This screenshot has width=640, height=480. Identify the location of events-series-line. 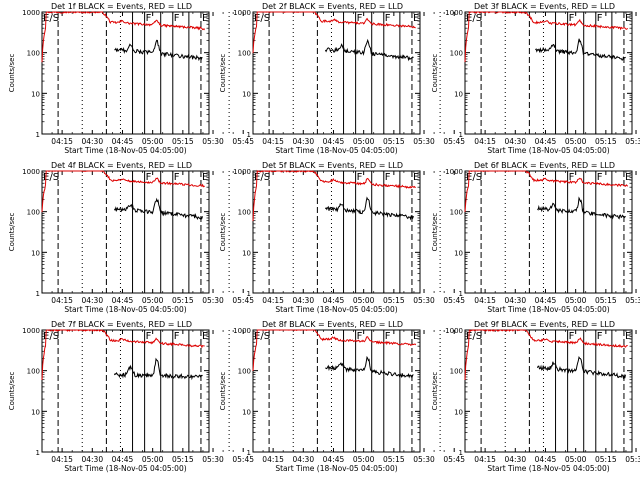
(158, 369).